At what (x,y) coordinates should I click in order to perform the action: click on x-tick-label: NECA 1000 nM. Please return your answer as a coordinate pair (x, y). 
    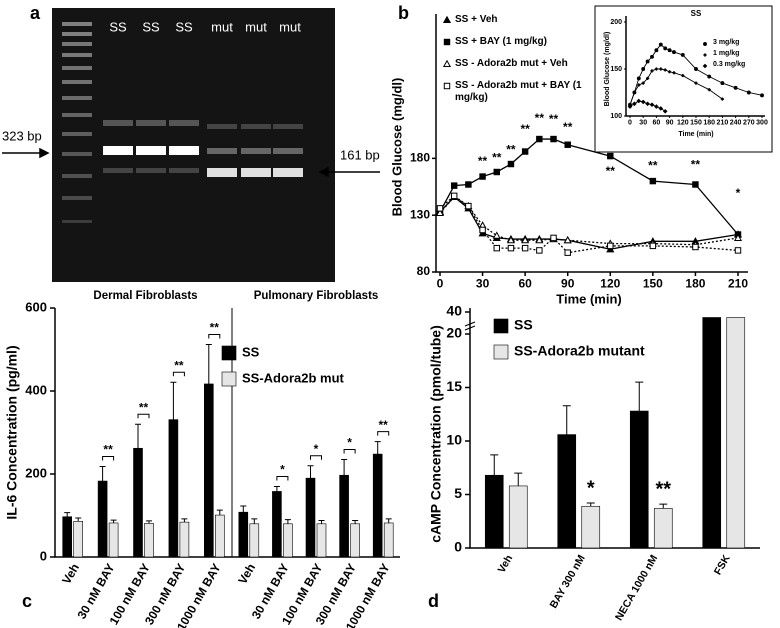
    Looking at the image, I should click on (636, 588).